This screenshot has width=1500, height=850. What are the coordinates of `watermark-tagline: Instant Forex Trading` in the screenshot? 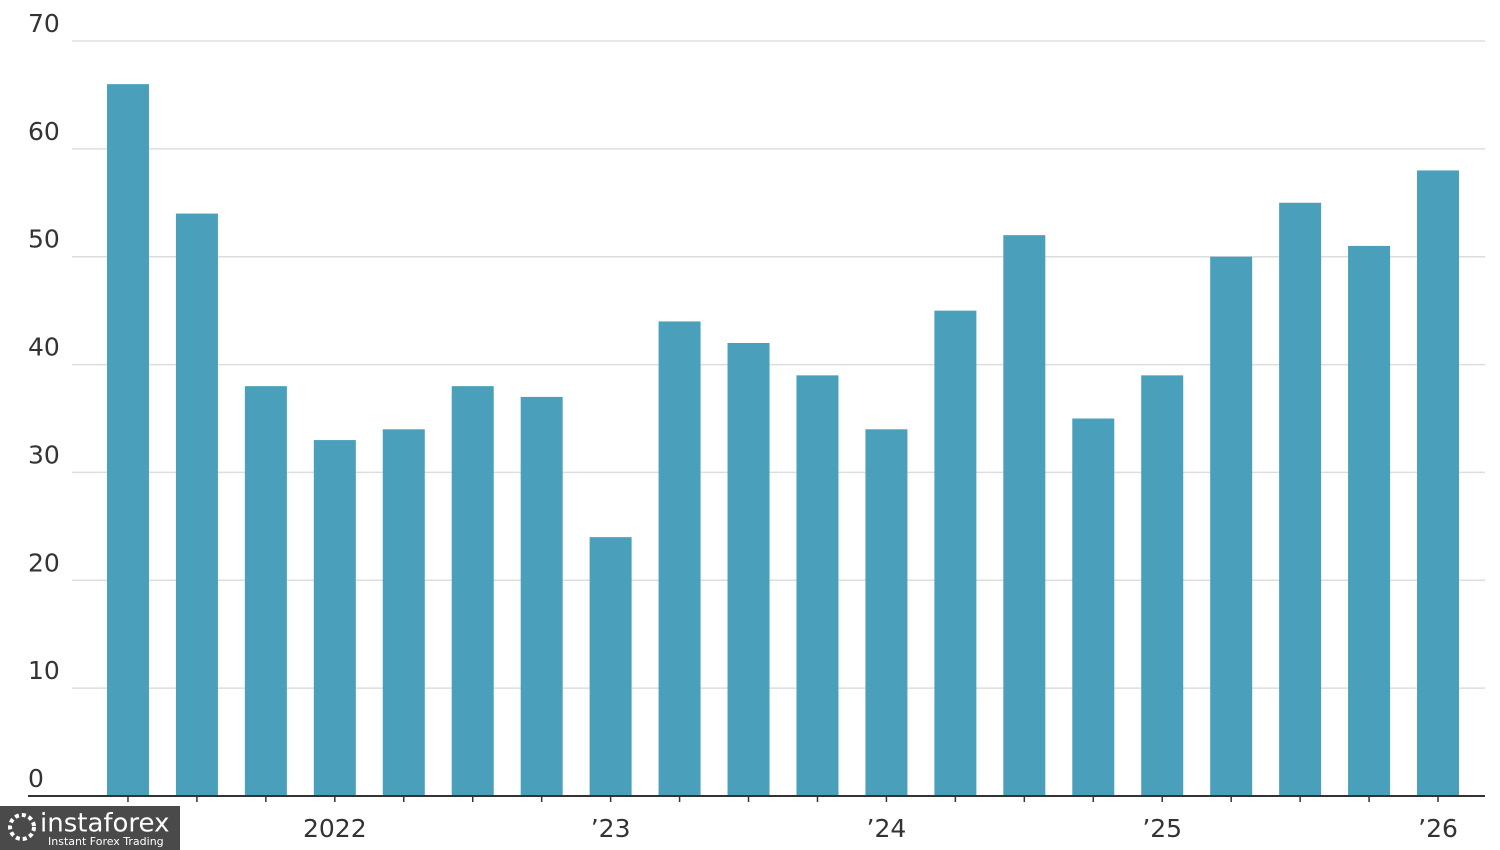 It's located at (106, 841).